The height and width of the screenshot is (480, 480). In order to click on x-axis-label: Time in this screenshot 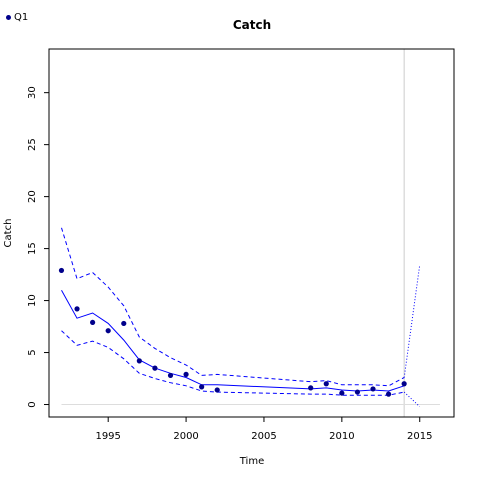, I will do `click(251, 461)`.